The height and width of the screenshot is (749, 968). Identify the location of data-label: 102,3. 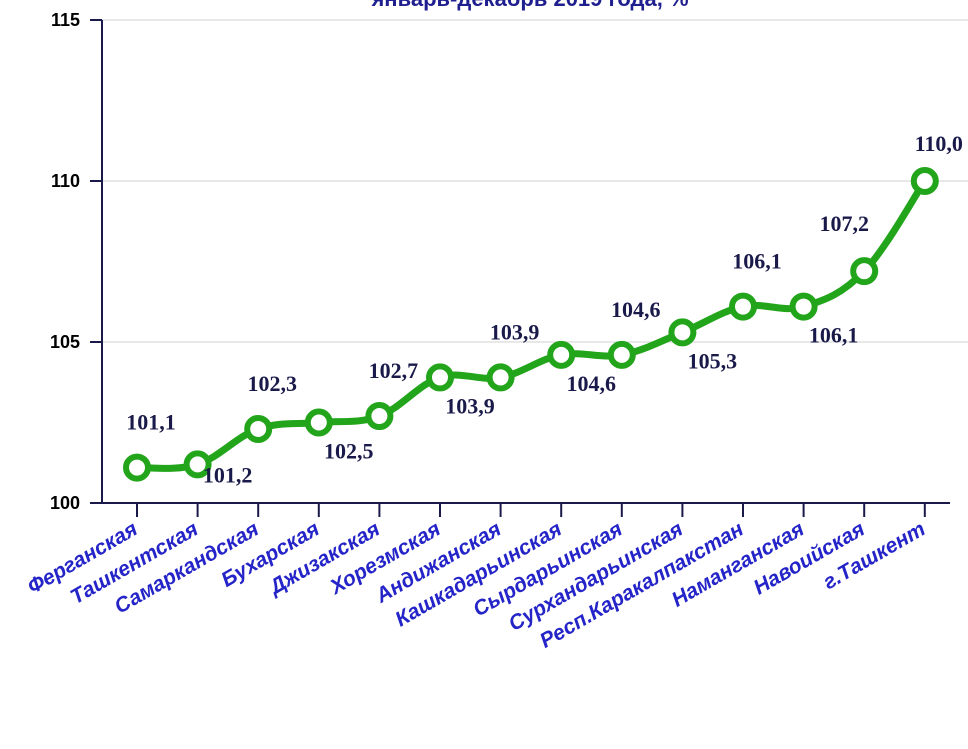
(272, 383).